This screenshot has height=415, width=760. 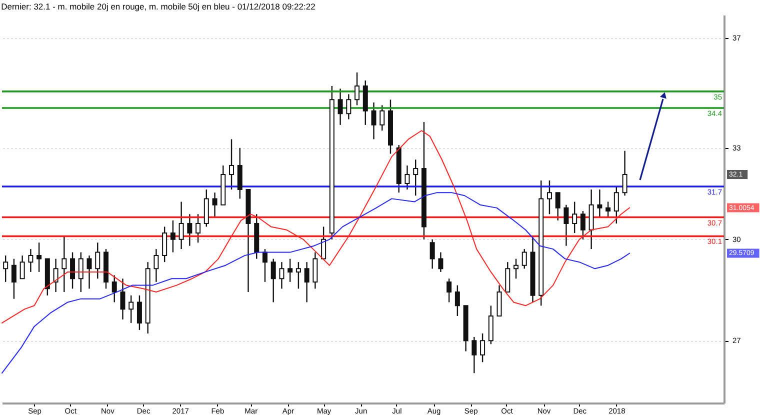 I want to click on chart-title: Dernier: 32.1 - m. mobile 20j en rouge, m. mobile 50j en bleu - 01/12/2018 09:22:22, so click(x=158, y=7).